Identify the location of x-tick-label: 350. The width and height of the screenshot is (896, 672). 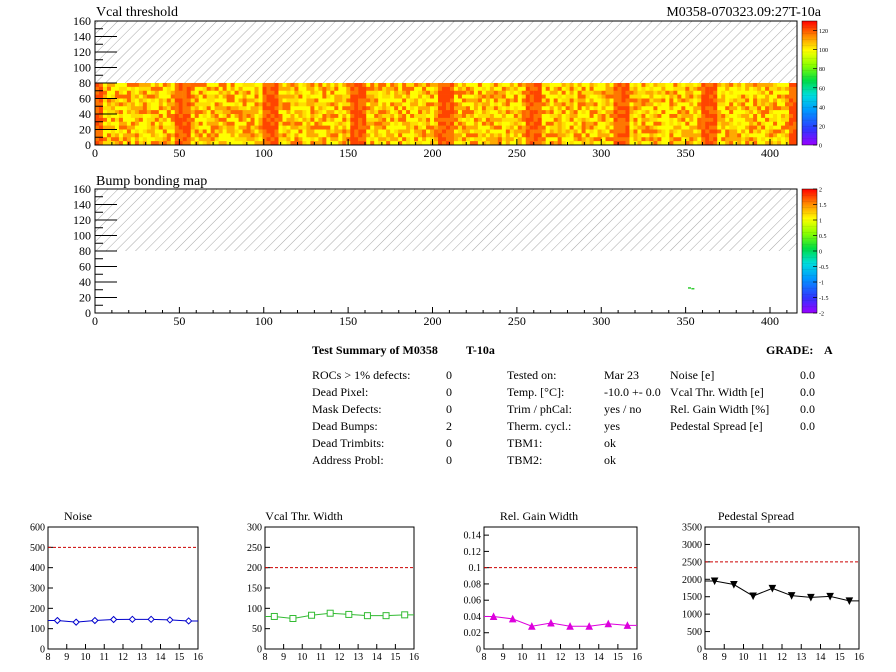
(686, 321).